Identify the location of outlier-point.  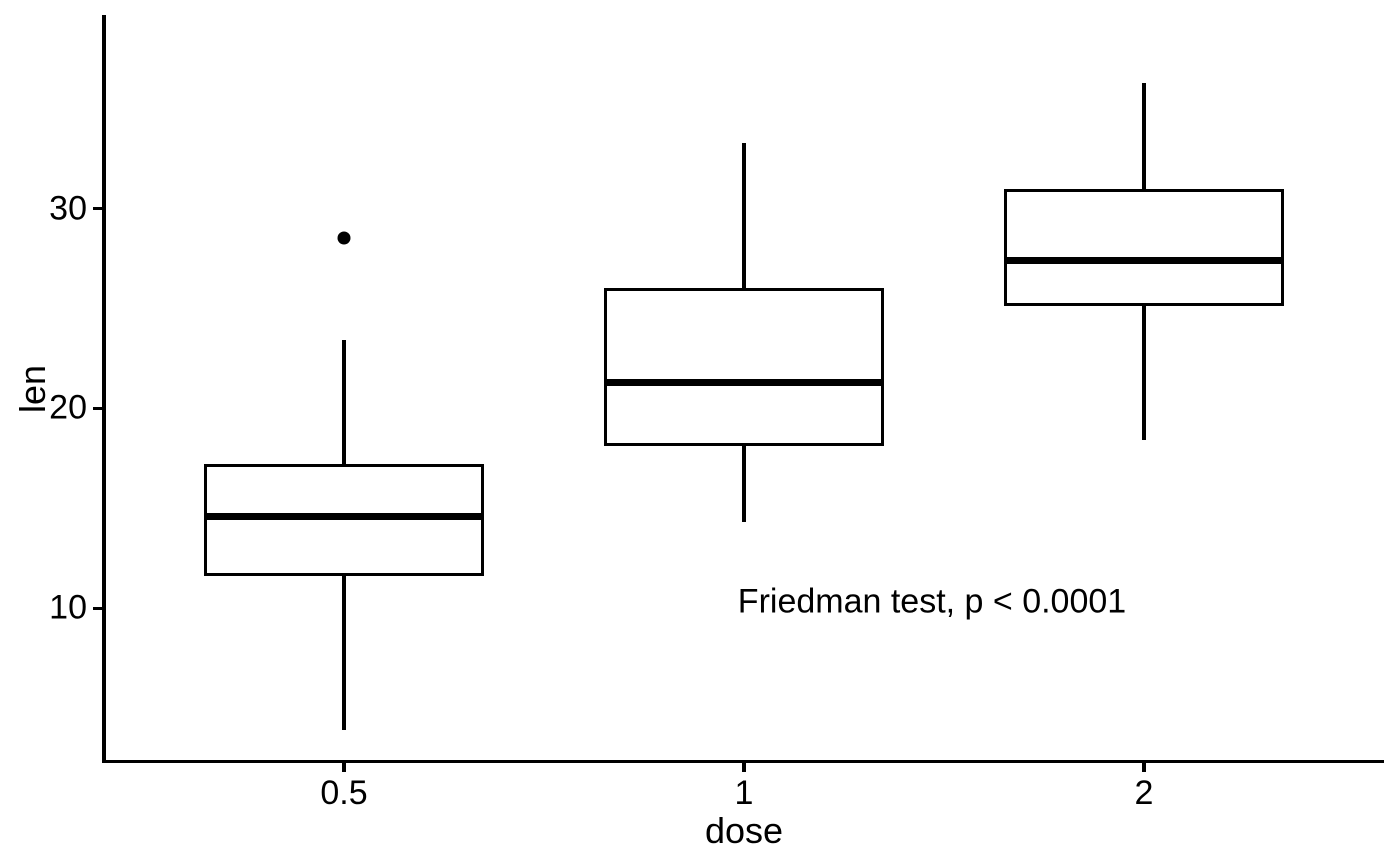
(344, 238).